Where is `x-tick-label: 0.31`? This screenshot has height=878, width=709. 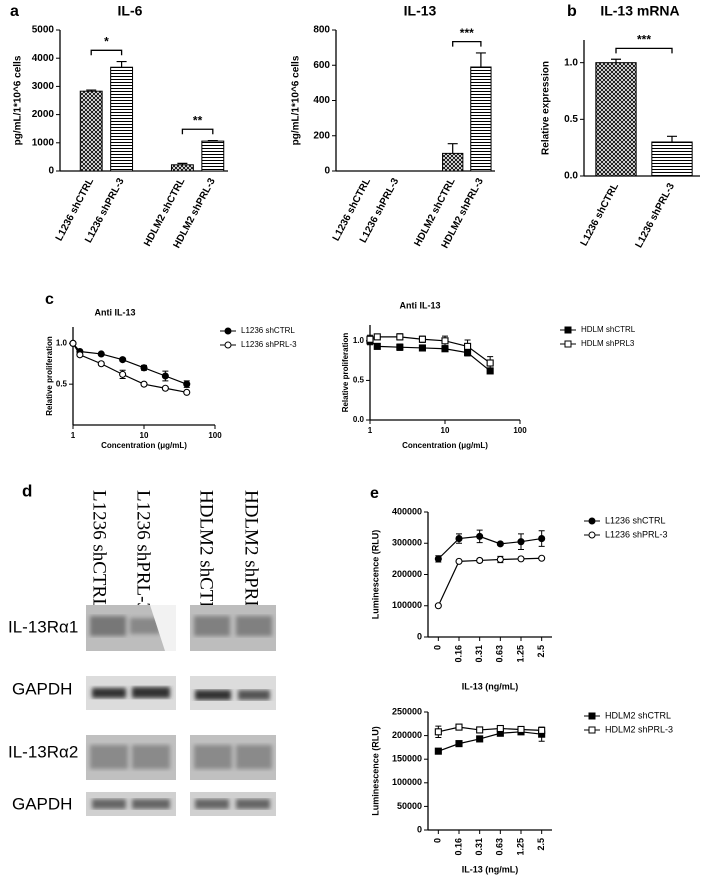 x-tick-label: 0.31 is located at coordinates (479, 654).